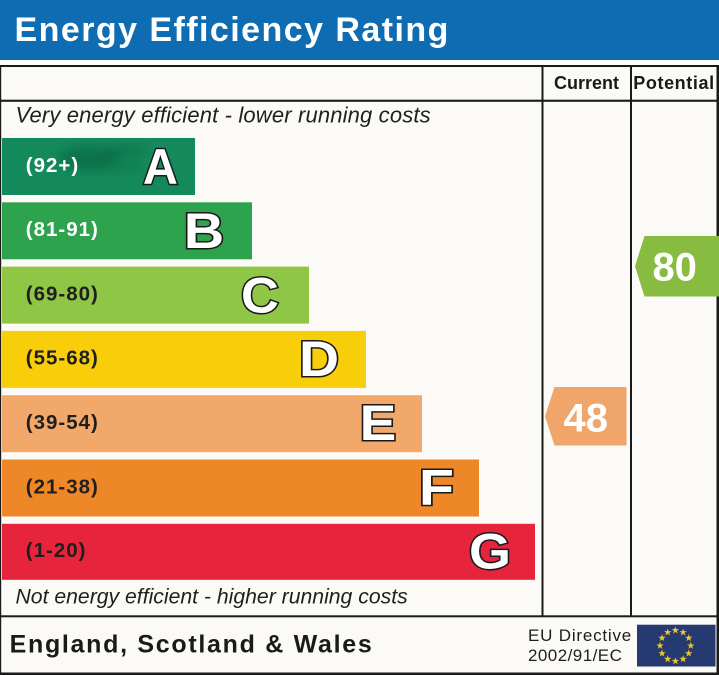 The width and height of the screenshot is (719, 675). What do you see at coordinates (62, 486) in the screenshot?
I see `svg-text: (21-38)` at bounding box center [62, 486].